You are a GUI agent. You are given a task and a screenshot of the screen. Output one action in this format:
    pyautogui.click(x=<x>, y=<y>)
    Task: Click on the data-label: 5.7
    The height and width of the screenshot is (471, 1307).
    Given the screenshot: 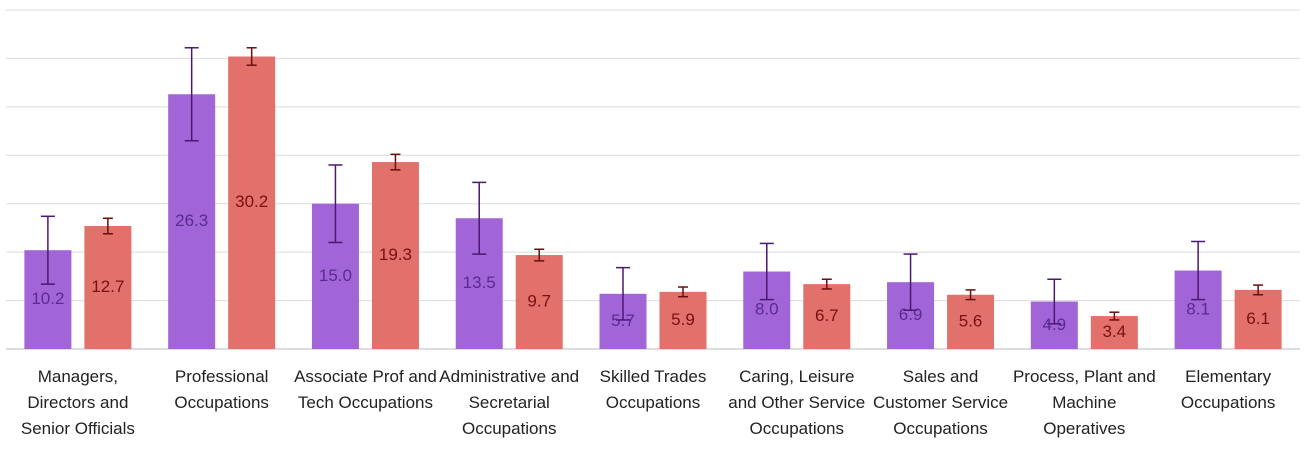 What is the action you would take?
    pyautogui.click(x=623, y=320)
    